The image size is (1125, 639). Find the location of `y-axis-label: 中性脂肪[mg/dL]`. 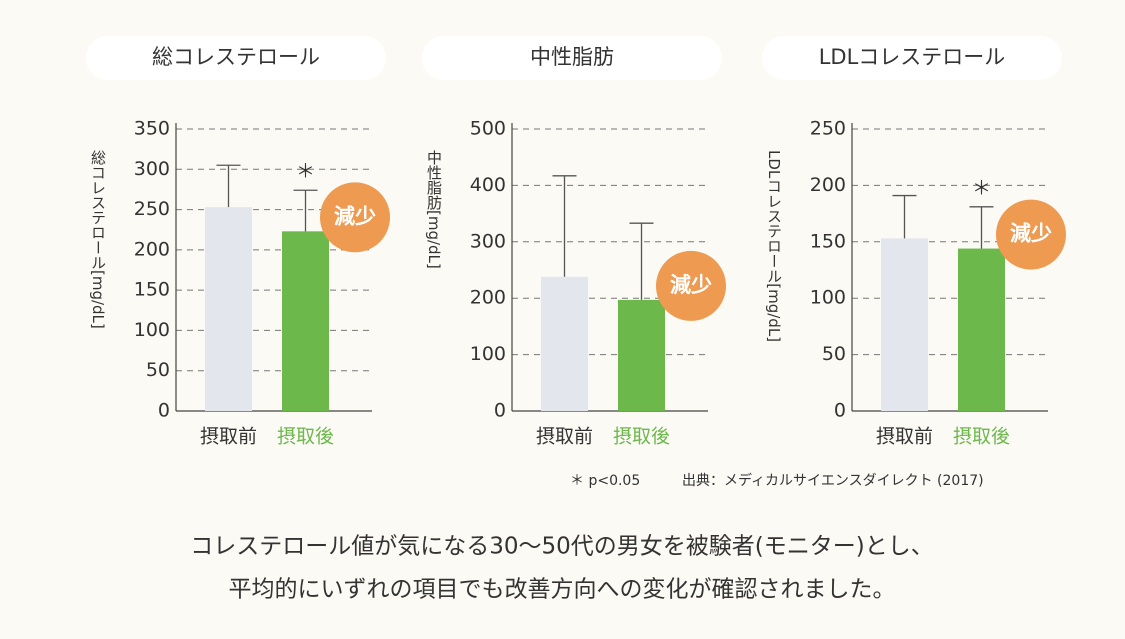

y-axis-label: 中性脂肪[mg/dL] is located at coordinates (434, 209).